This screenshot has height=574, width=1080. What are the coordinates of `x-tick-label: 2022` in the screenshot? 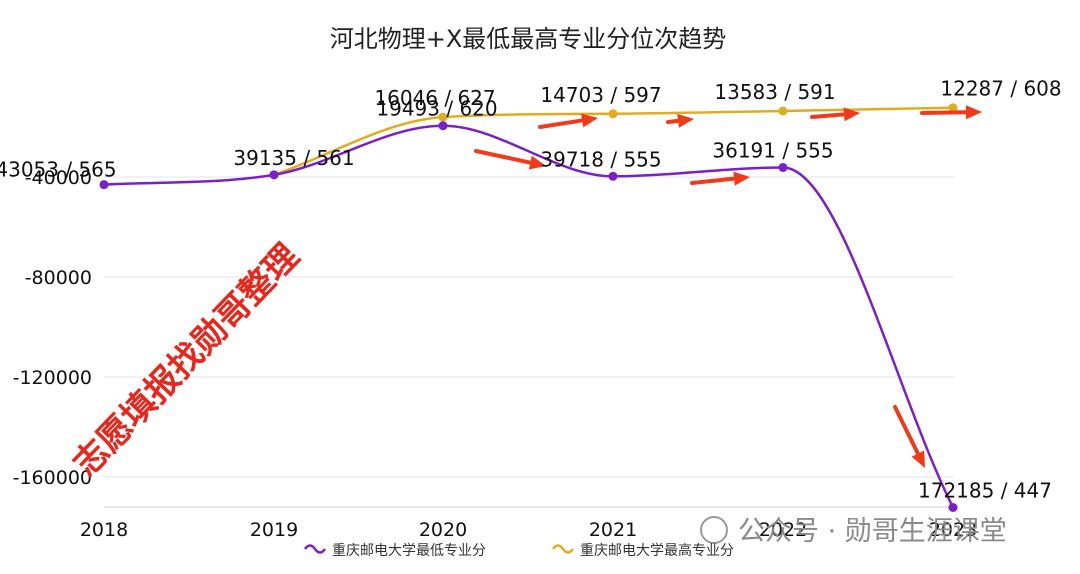 It's located at (783, 530).